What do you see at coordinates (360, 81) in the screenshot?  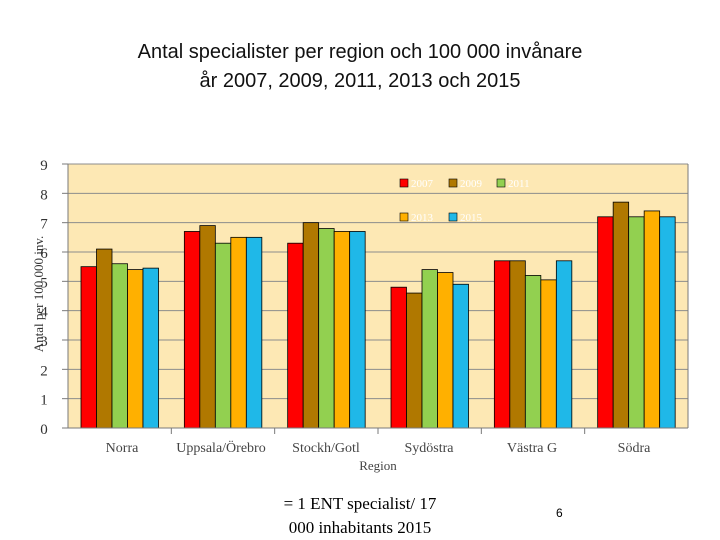 I see `chart-title-line2: år 2007, 2009, 2011, 2013 och 2015` at bounding box center [360, 81].